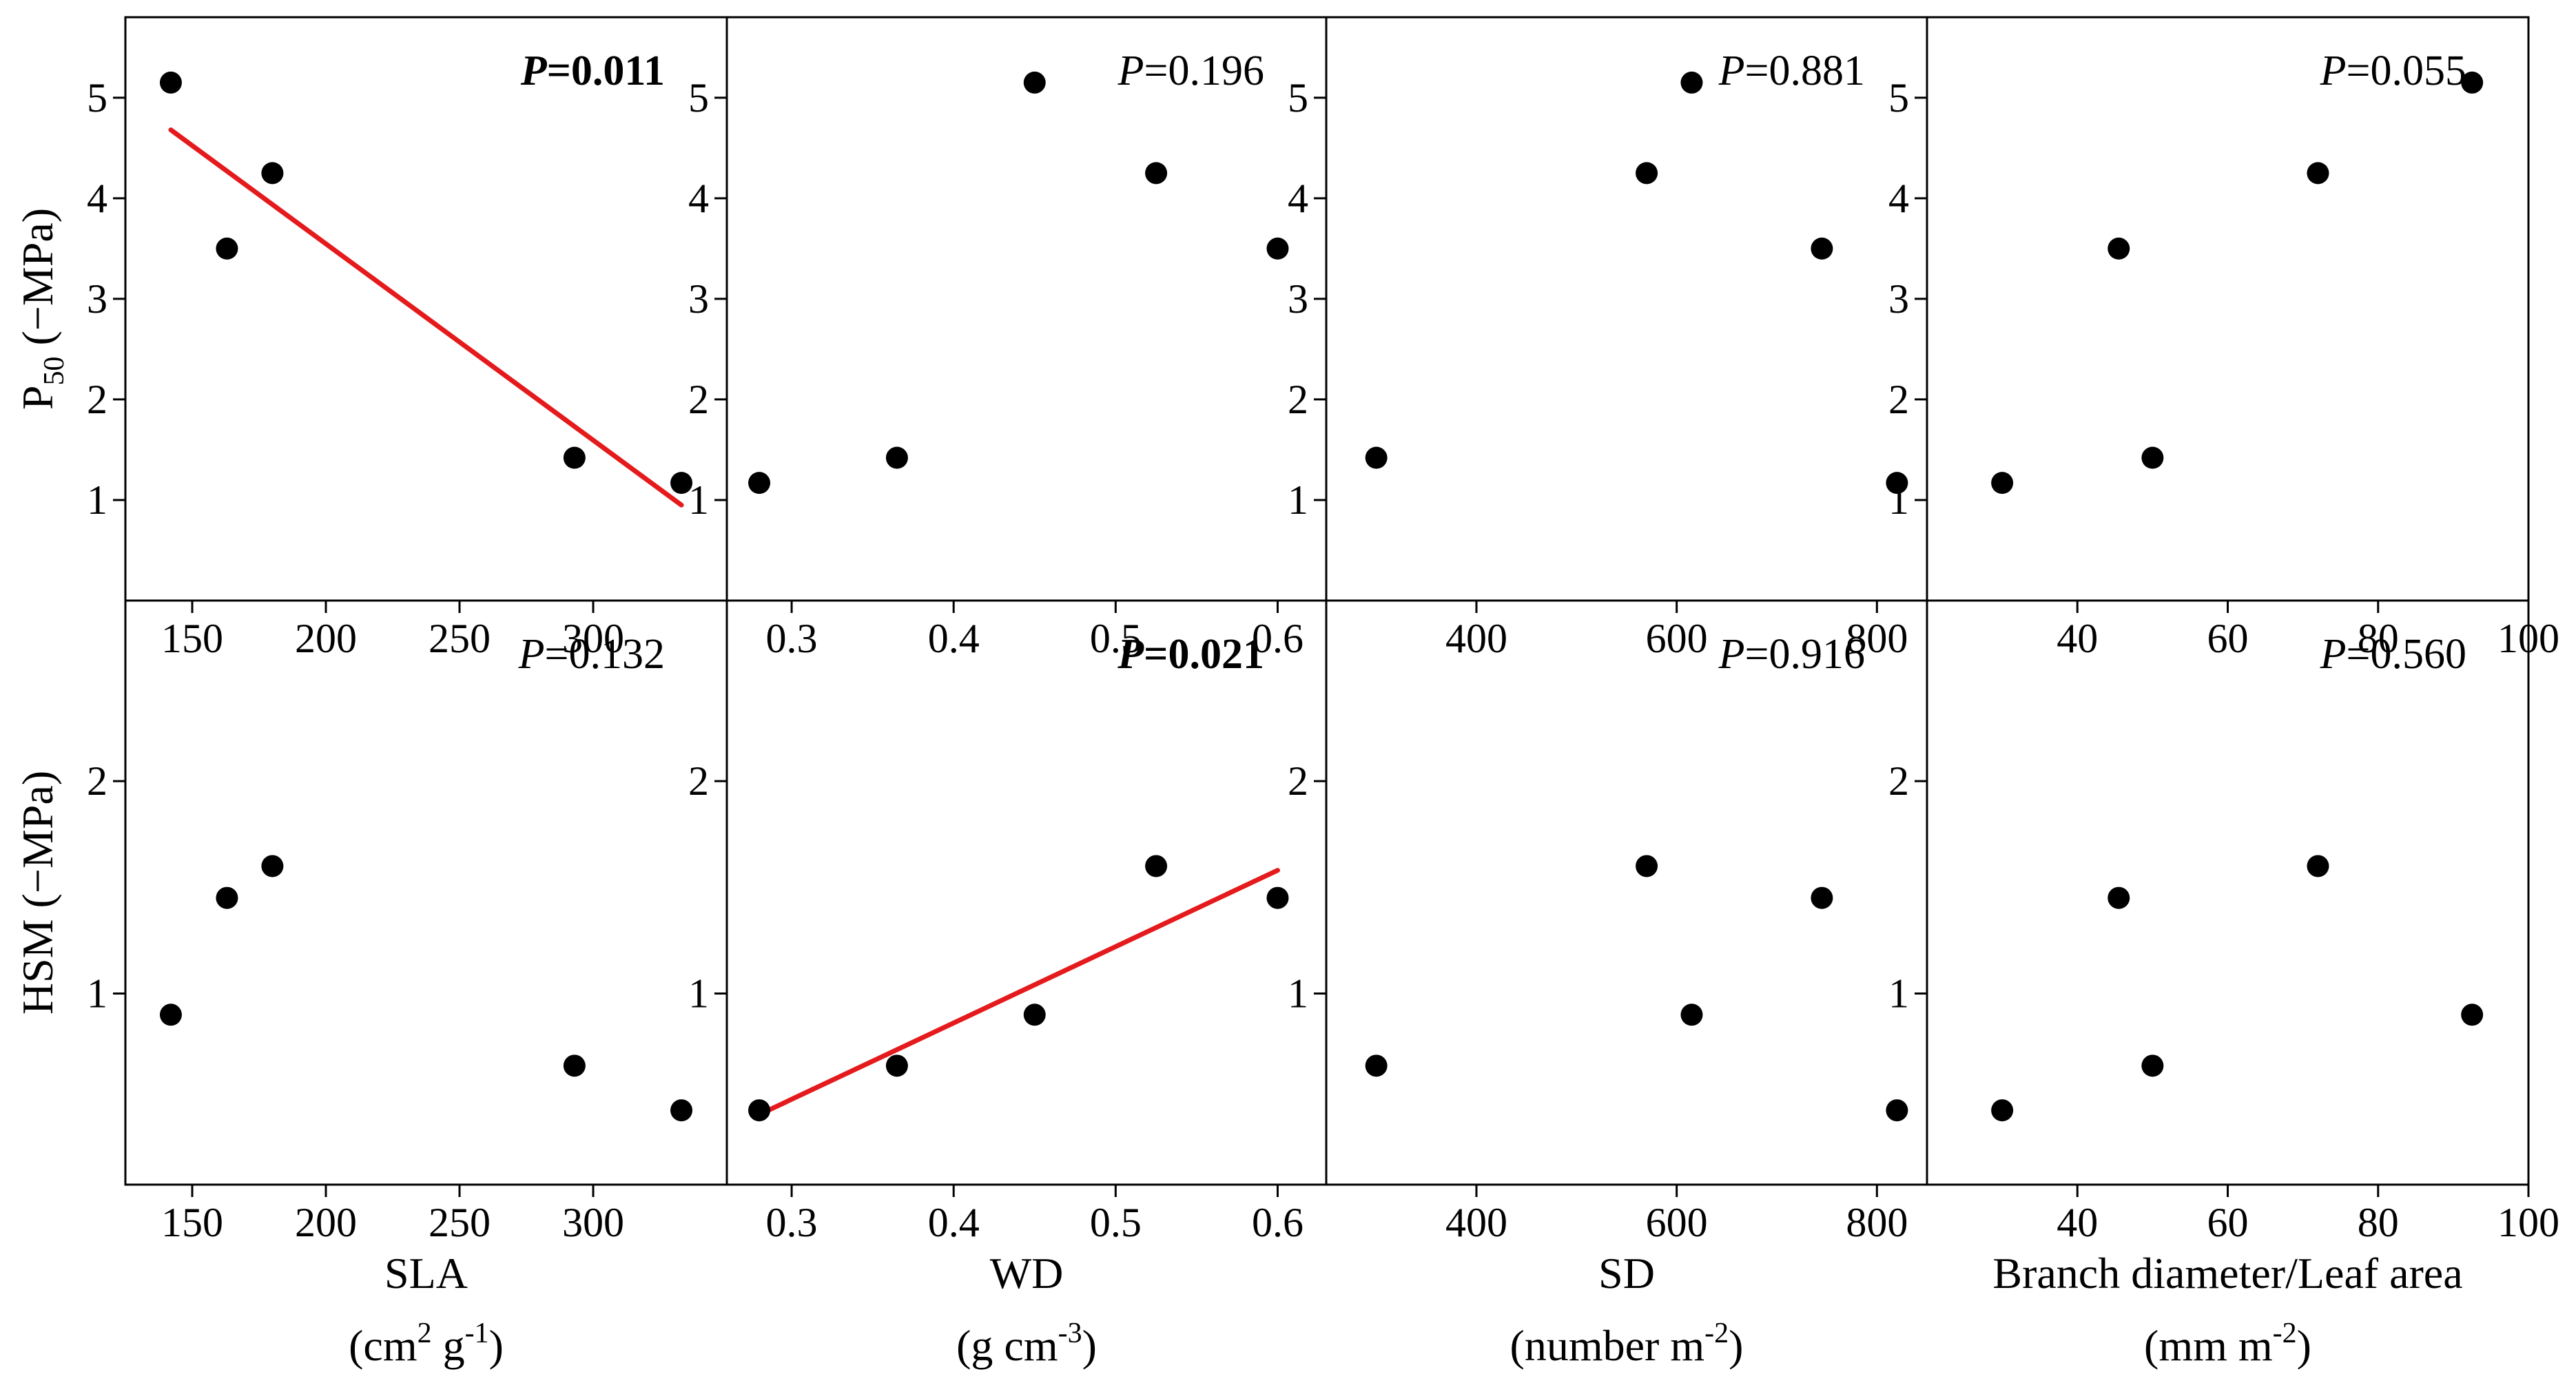  I want to click on x-axis-unit: (g cm-3), so click(1026, 1344).